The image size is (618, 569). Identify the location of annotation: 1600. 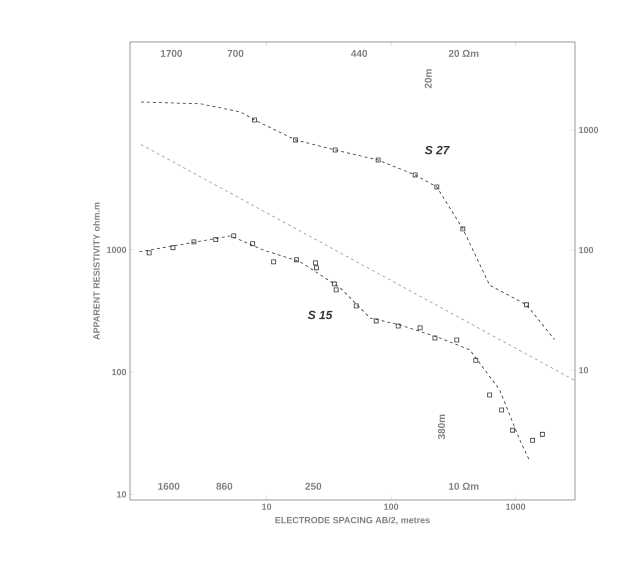
(169, 486).